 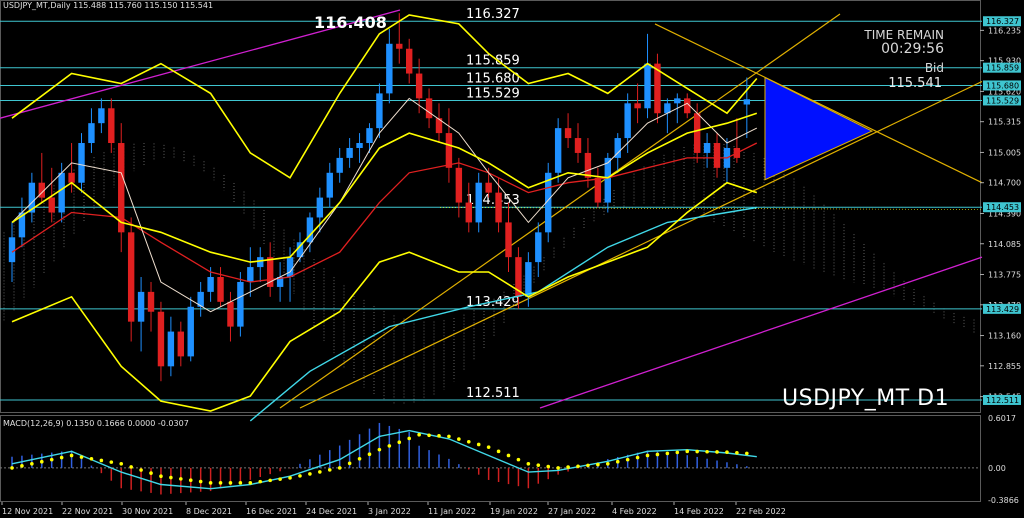 I want to click on level-price-text: 114.453, so click(x=1002, y=207).